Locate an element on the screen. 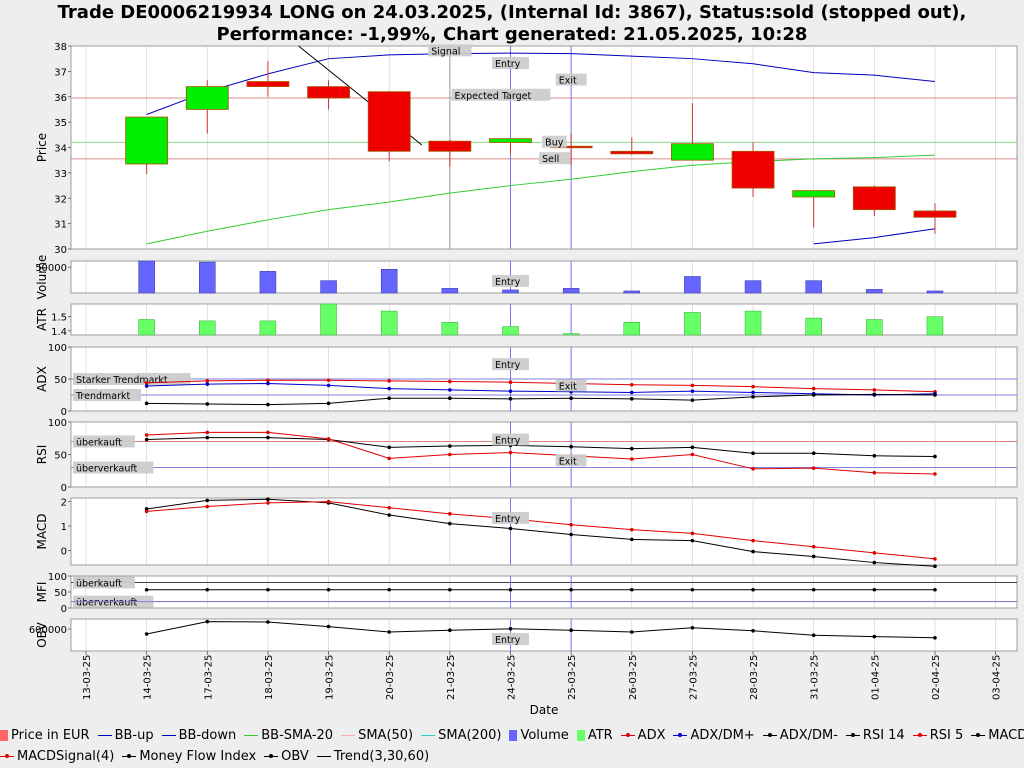  mfi-hline-label: überverkauft is located at coordinates (107, 603).